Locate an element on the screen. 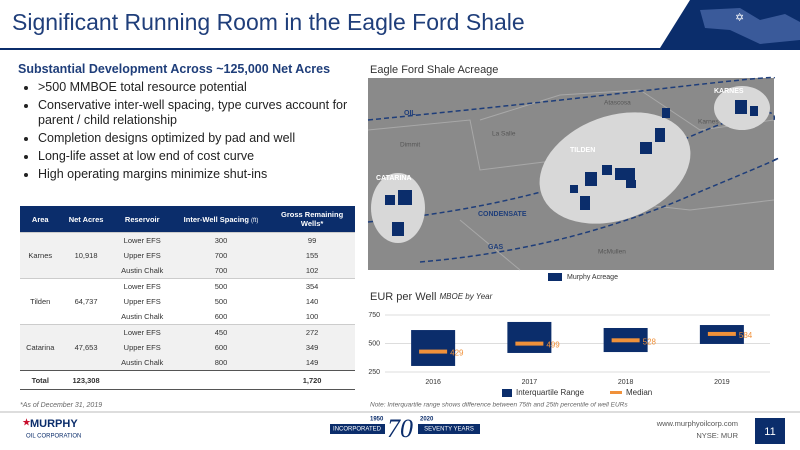 The height and width of the screenshot is (450, 800). column-header: Area is located at coordinates (40, 219).